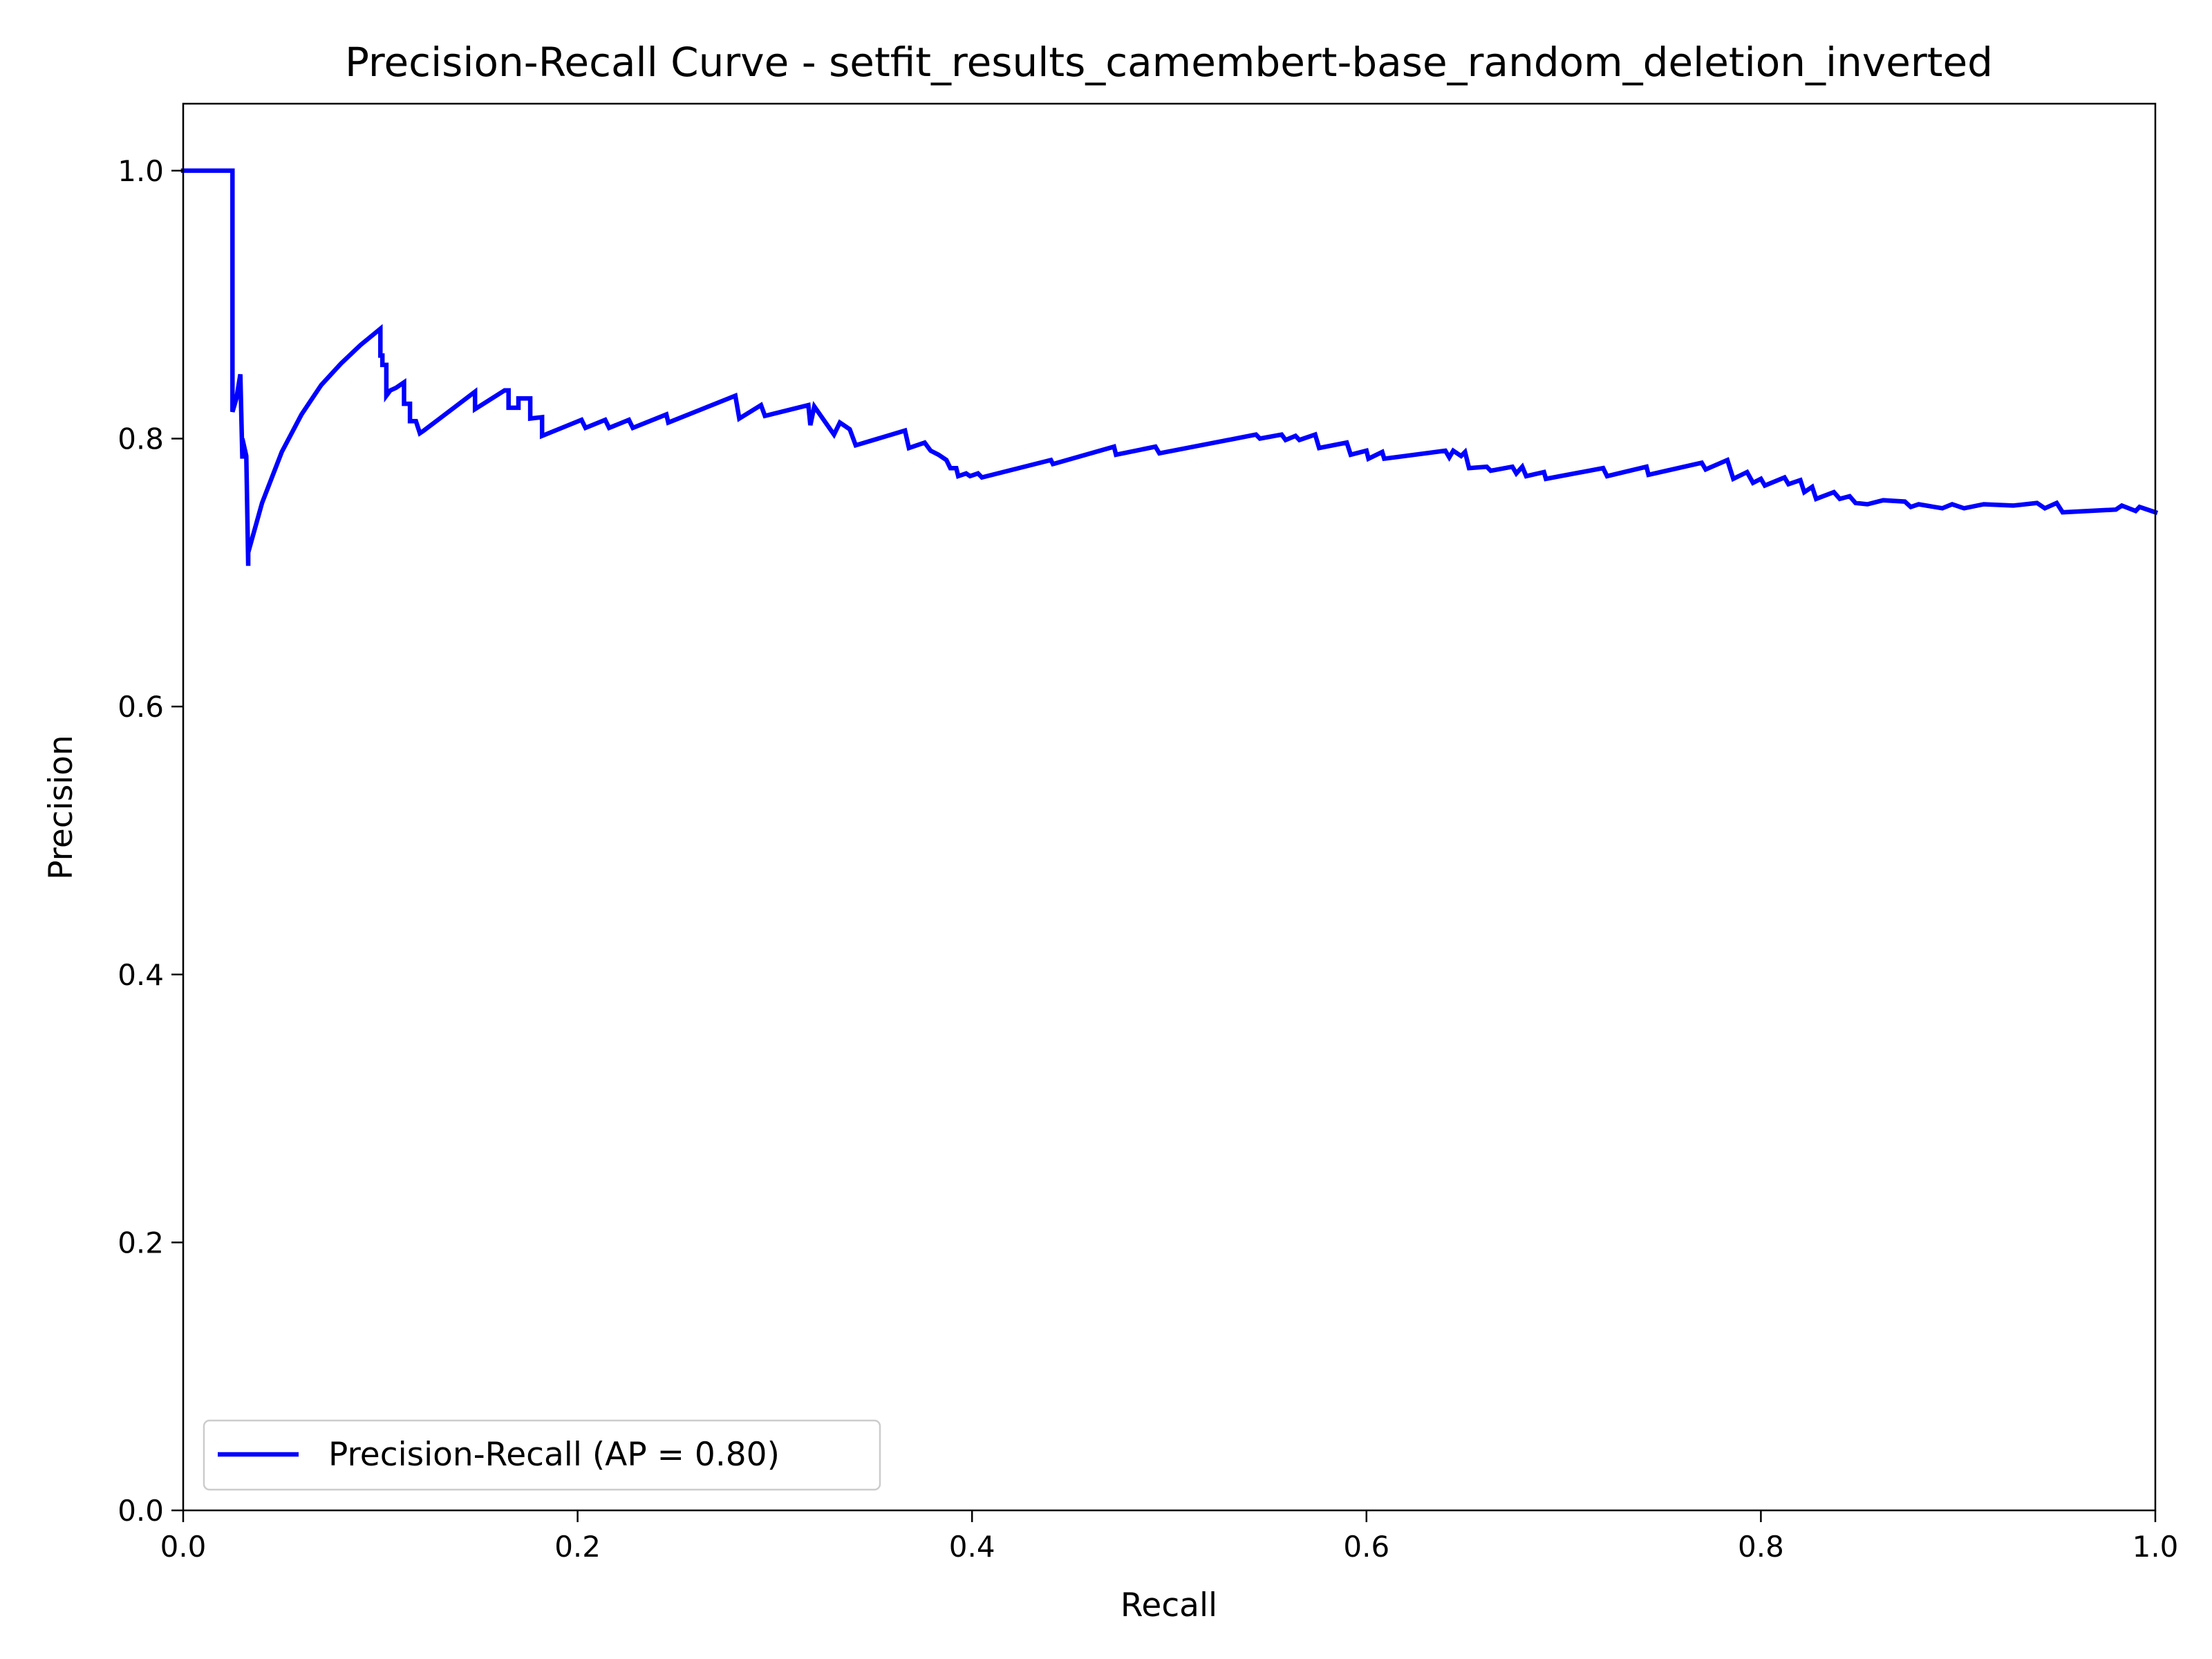 Image resolution: width=2212 pixels, height=1659 pixels. Describe the element at coordinates (141, 707) in the screenshot. I see `y-tick-label: 0.6` at that location.